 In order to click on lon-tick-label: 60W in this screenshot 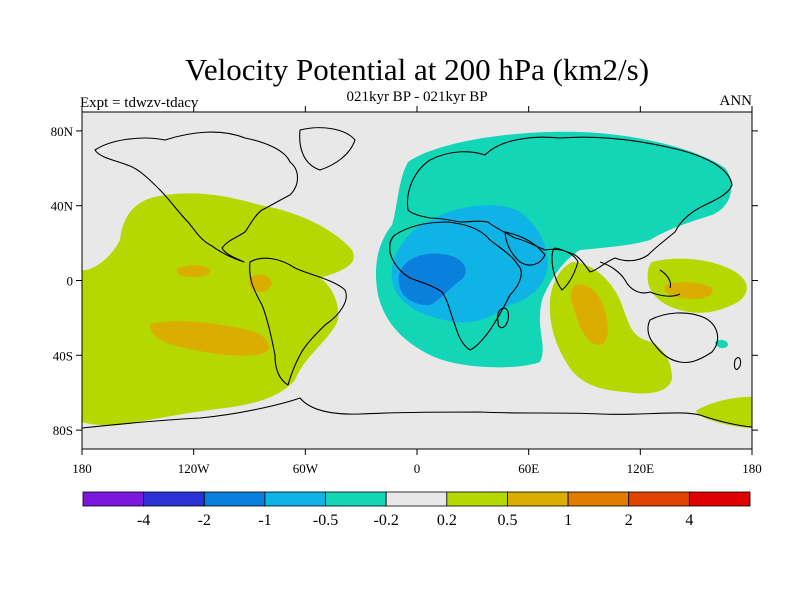, I will do `click(306, 468)`.